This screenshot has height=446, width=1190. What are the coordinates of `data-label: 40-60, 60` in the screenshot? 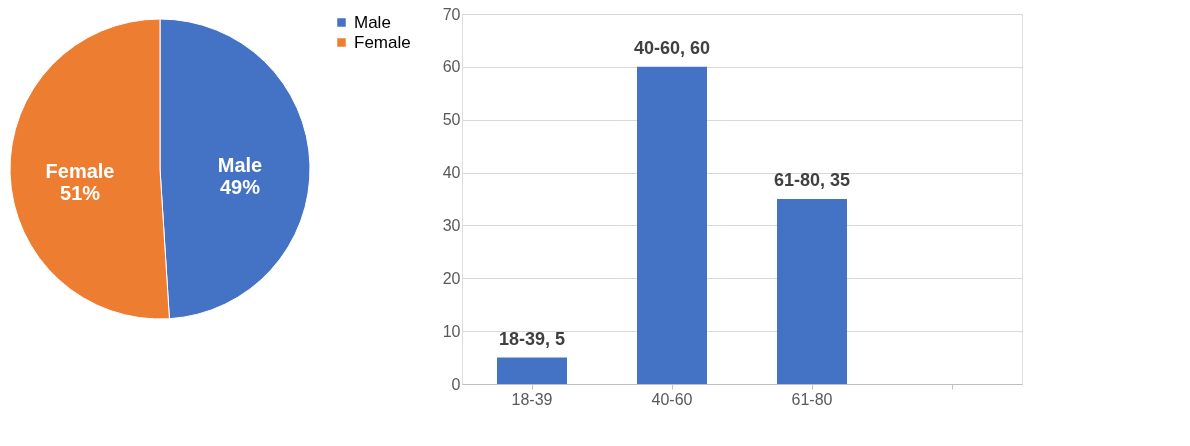 It's located at (672, 47).